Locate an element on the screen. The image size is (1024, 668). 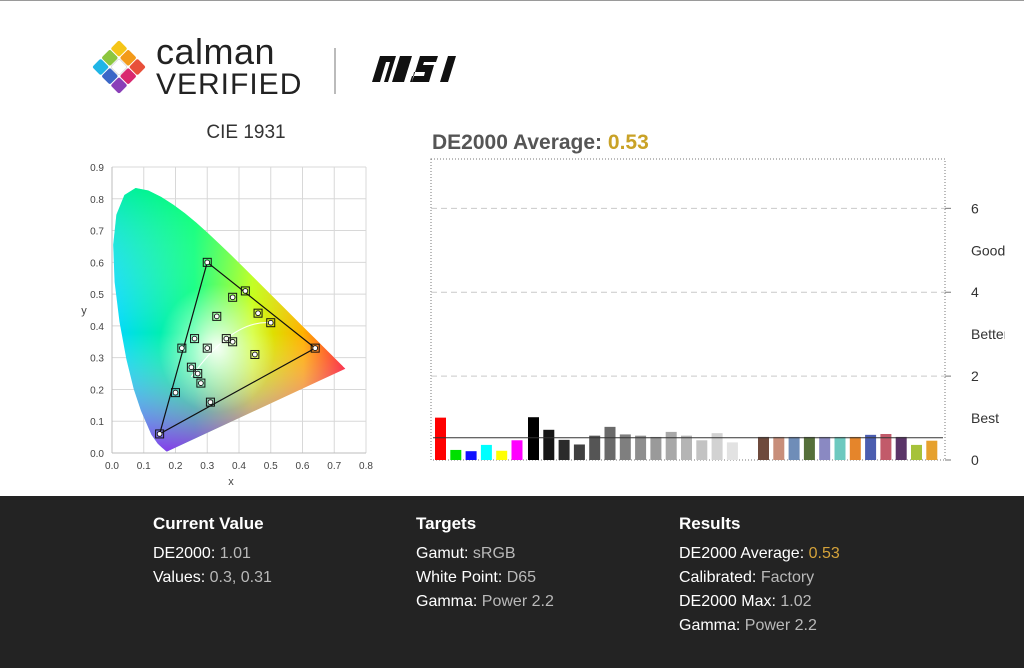
current-de2000-row: DE2000: 1.01 is located at coordinates (212, 554).